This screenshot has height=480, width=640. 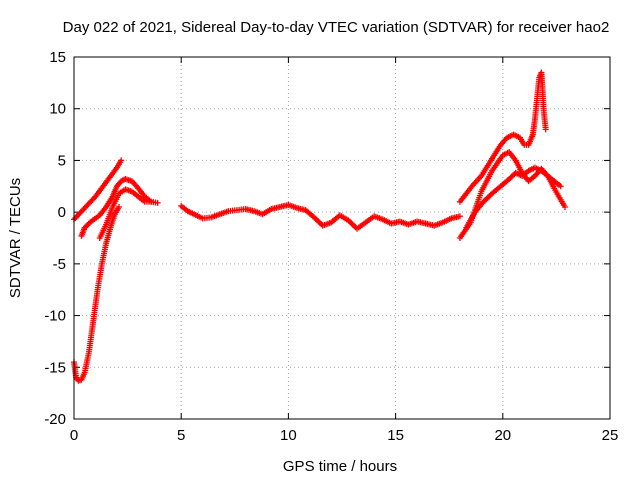 I want to click on y-tick-label: -5, so click(x=59, y=264).